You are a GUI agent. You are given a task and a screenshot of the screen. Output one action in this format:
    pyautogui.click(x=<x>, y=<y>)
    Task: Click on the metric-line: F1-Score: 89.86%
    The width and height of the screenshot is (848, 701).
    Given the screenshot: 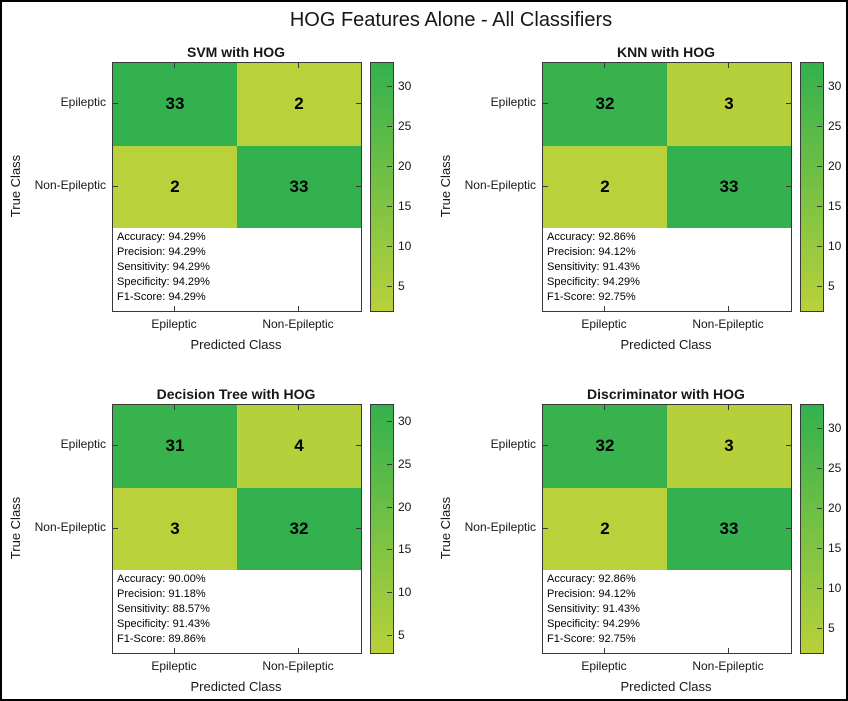 What is the action you would take?
    pyautogui.click(x=161, y=639)
    